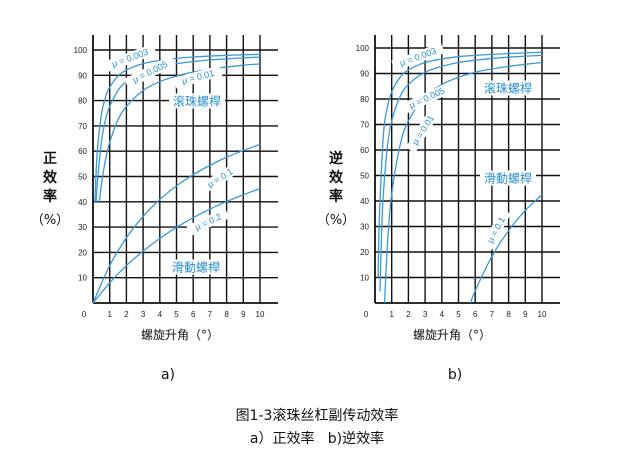 Image resolution: width=634 pixels, height=464 pixels. Describe the element at coordinates (336, 158) in the screenshot. I see `y-axis-label: 逆` at that location.